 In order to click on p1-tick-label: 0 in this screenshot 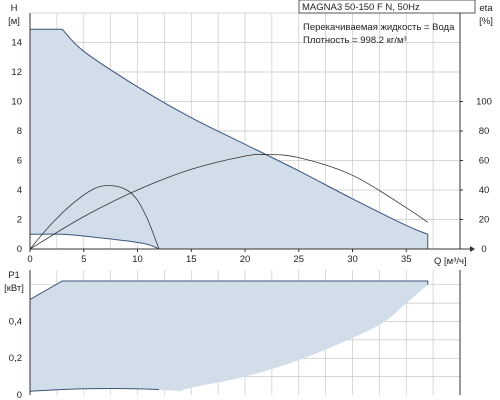, I will do `click(19, 395)`.